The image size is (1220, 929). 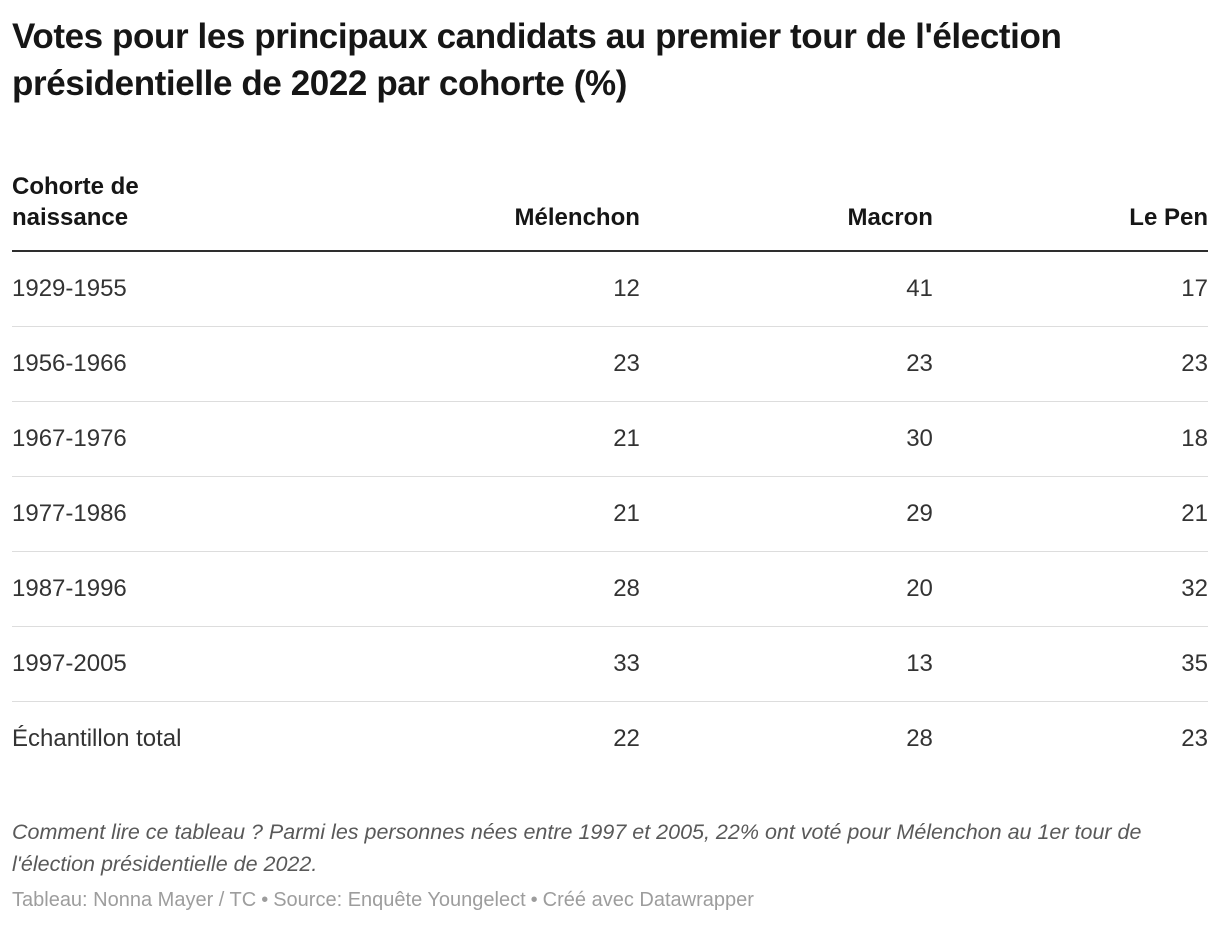 What do you see at coordinates (626, 738) in the screenshot?
I see `cell-melenchon: 22` at bounding box center [626, 738].